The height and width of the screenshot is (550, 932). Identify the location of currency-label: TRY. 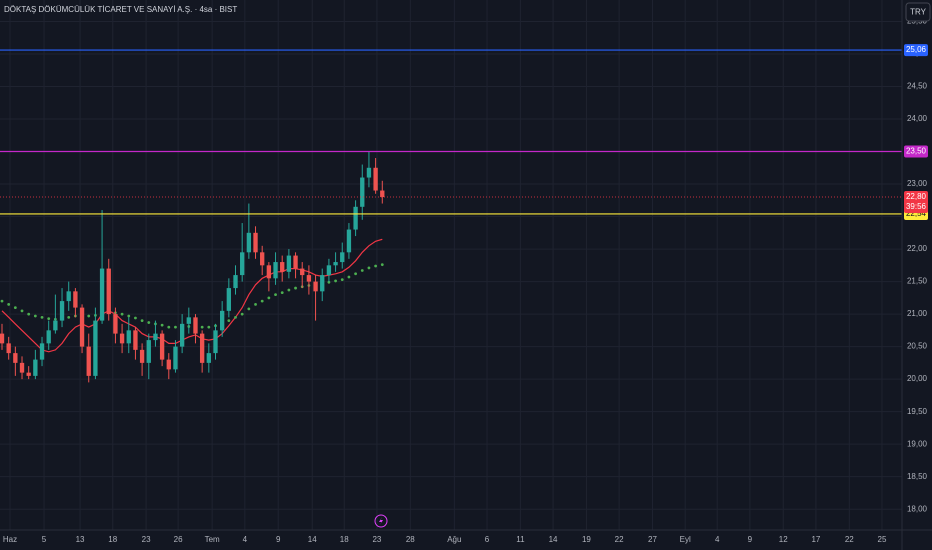
(918, 12).